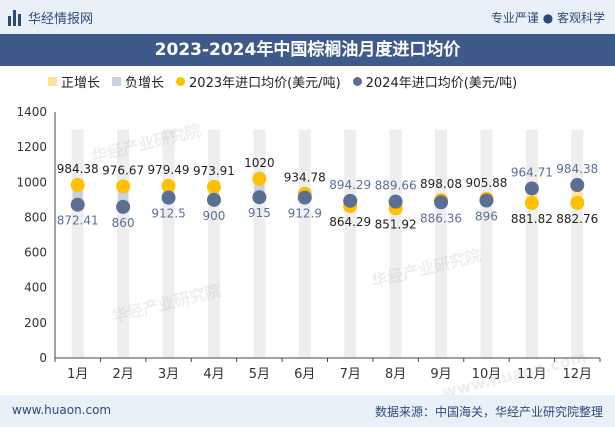  I want to click on label-2024: 872.41, so click(78, 221).